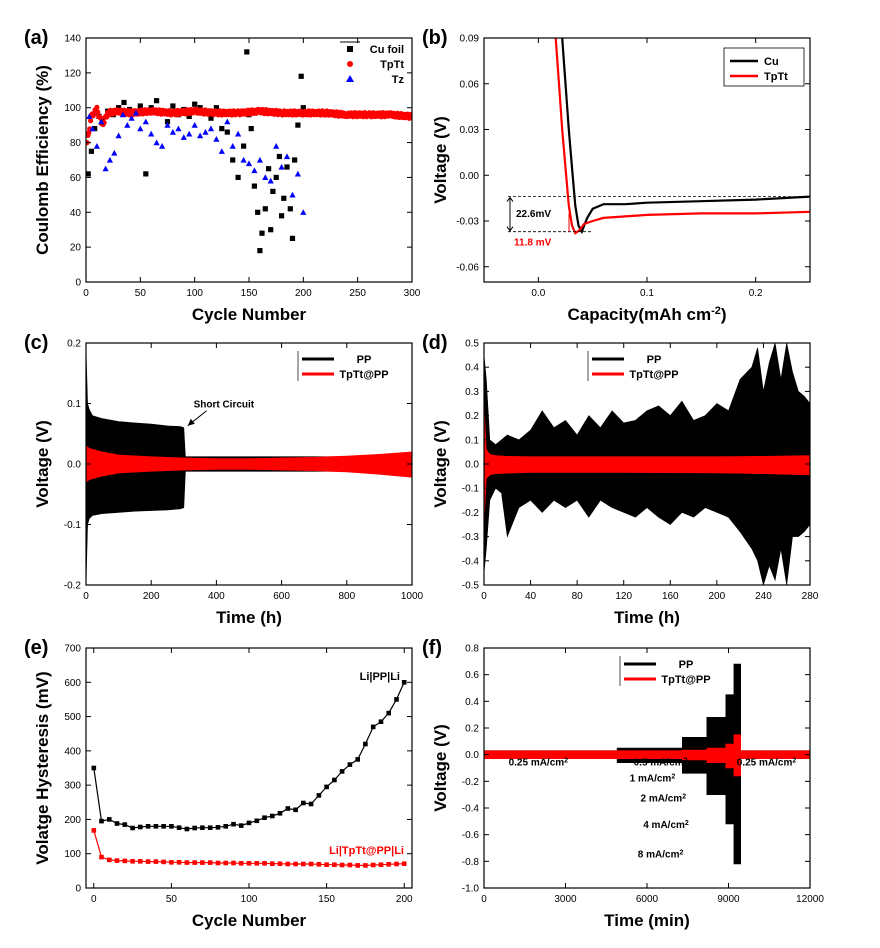 The height and width of the screenshot is (948, 880). Describe the element at coordinates (36, 38) in the screenshot. I see `panel-label-a: (a)` at that location.